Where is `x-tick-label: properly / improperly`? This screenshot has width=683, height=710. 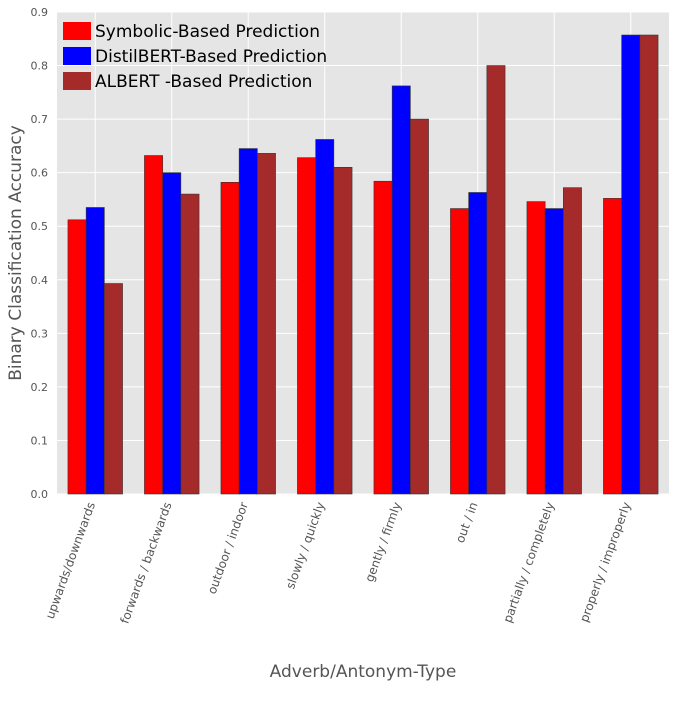
x-tick-label: properly / improperly is located at coordinates (605, 562).